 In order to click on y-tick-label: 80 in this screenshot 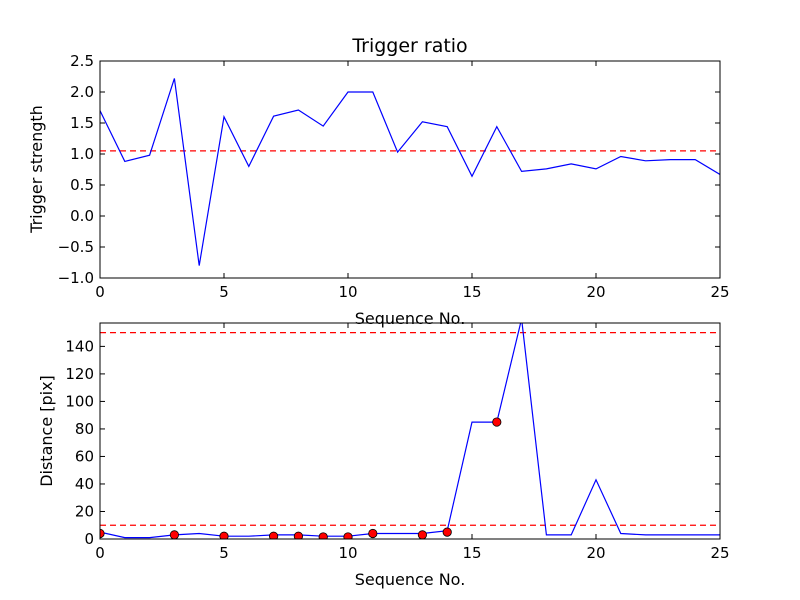, I will do `click(84, 429)`.